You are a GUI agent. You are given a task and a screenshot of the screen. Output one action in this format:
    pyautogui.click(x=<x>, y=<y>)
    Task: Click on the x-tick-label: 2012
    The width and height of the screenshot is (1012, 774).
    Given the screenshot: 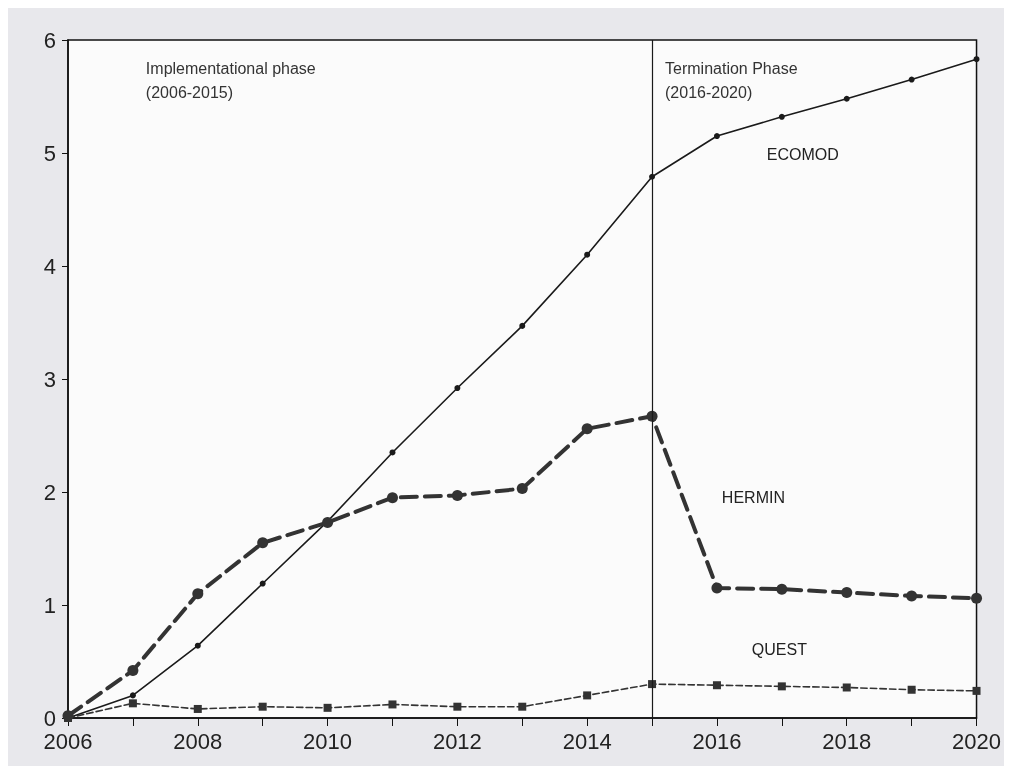 What is the action you would take?
    pyautogui.click(x=457, y=741)
    